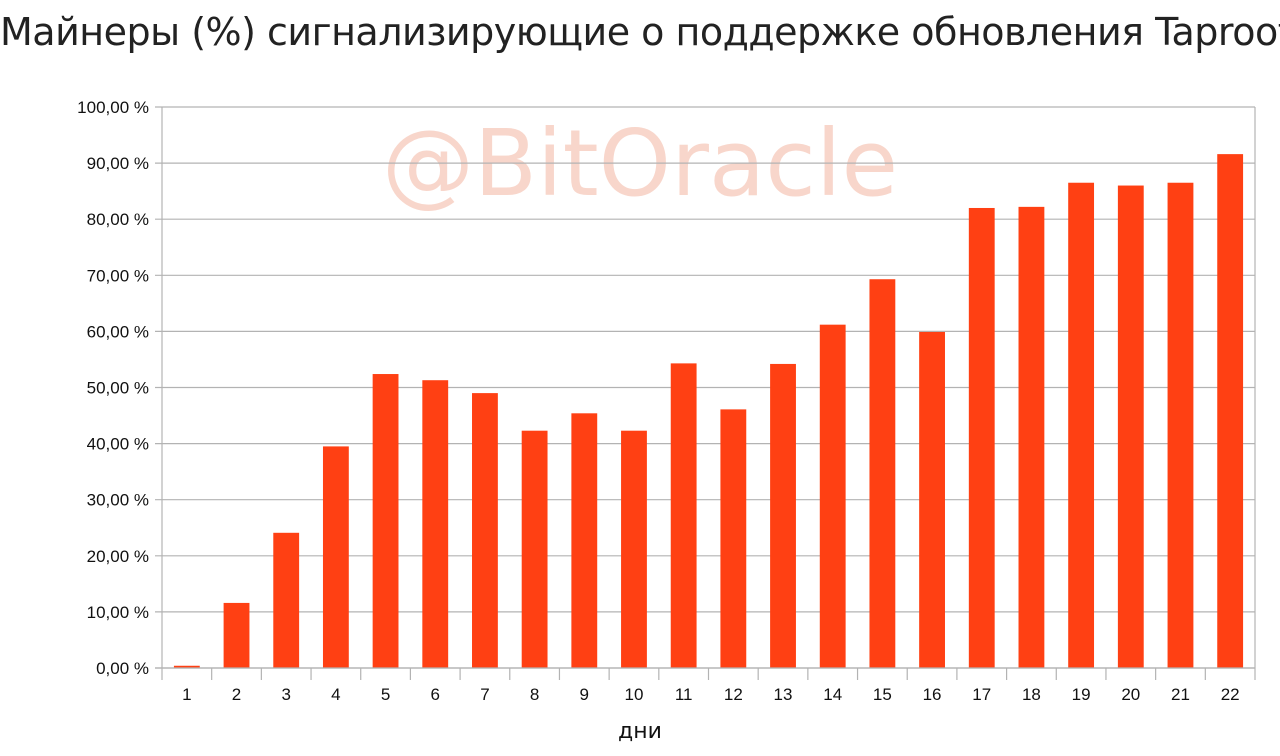 This screenshot has width=1280, height=756. What do you see at coordinates (584, 694) in the screenshot?
I see `x-tick-label: 9` at bounding box center [584, 694].